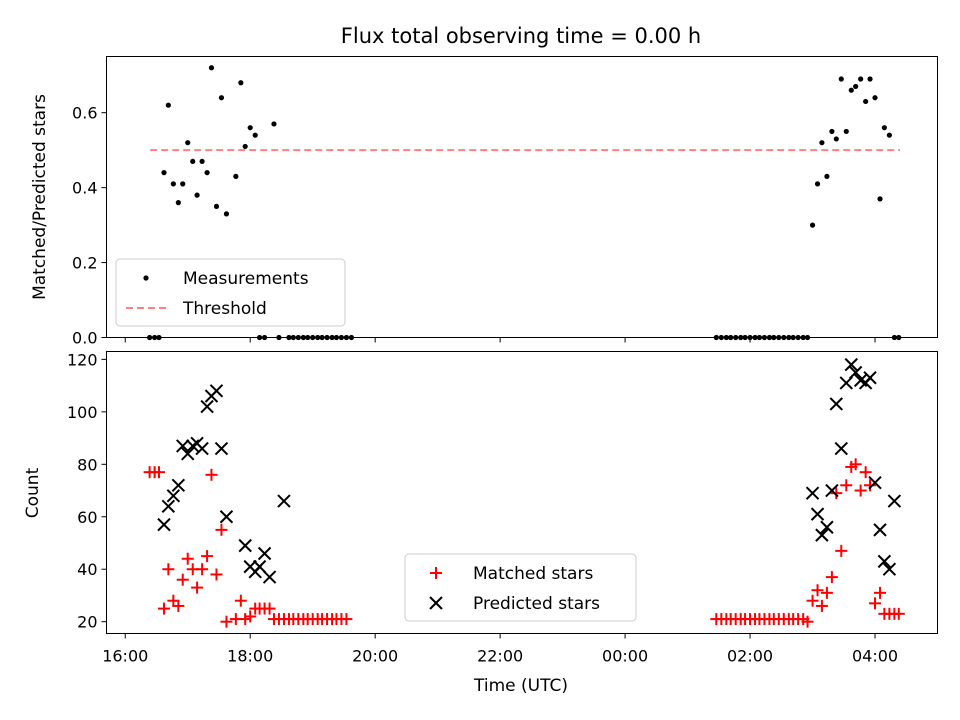  What do you see at coordinates (224, 309) in the screenshot?
I see `legend-threshold-label: Threshold` at bounding box center [224, 309].